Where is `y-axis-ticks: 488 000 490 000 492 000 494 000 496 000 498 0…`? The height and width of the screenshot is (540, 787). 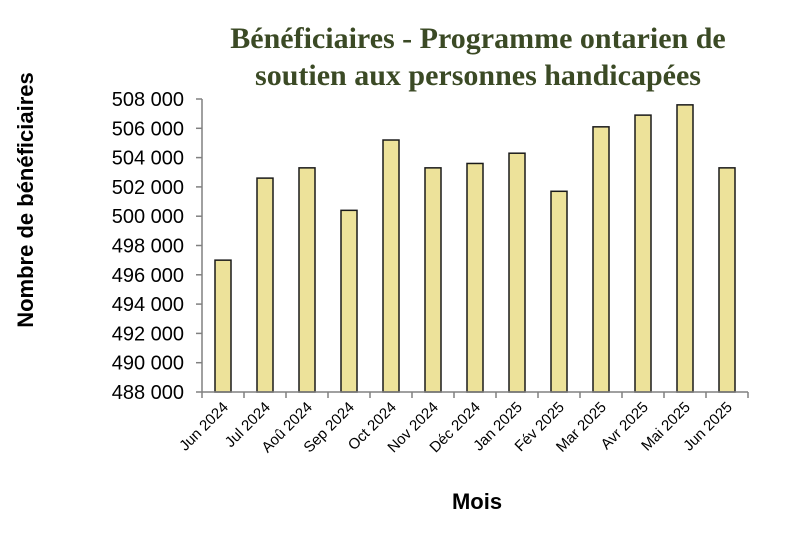 y-axis-ticks: 488 000 490 000 492 000 494 000 496 000 498 0… is located at coordinates (157, 246).